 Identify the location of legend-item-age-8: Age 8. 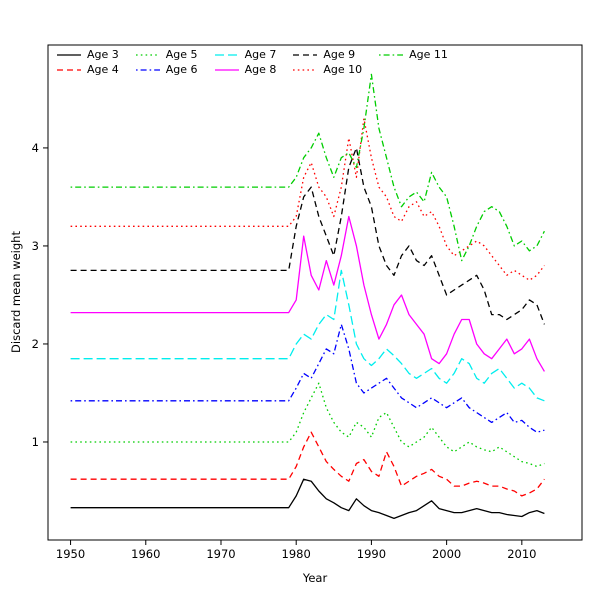
(245, 69).